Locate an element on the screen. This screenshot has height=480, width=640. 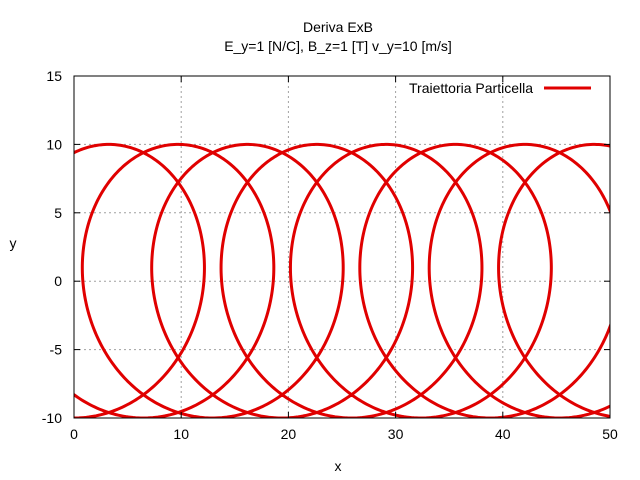
y-tick-label: 10 is located at coordinates (54, 144).